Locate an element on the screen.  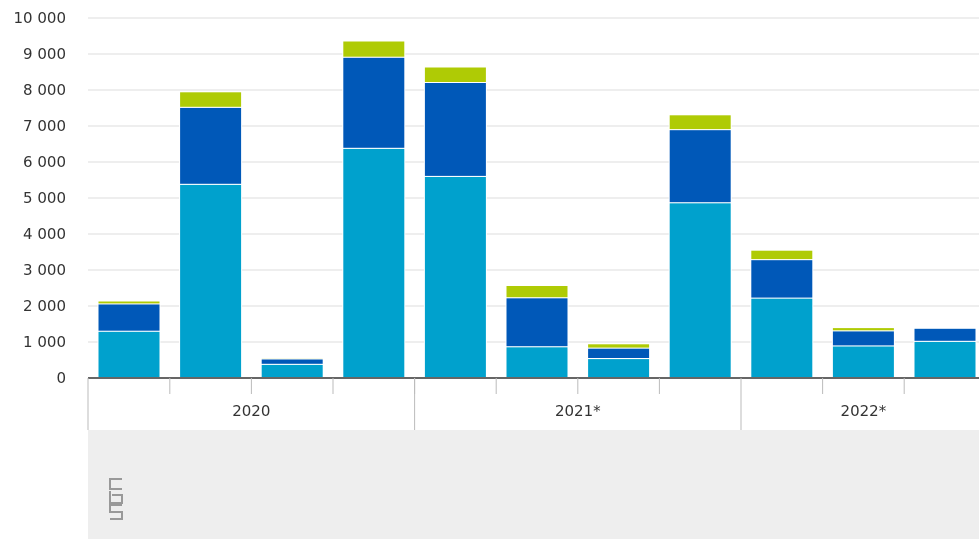
y-tick-label: 9 000 is located at coordinates (44, 54).